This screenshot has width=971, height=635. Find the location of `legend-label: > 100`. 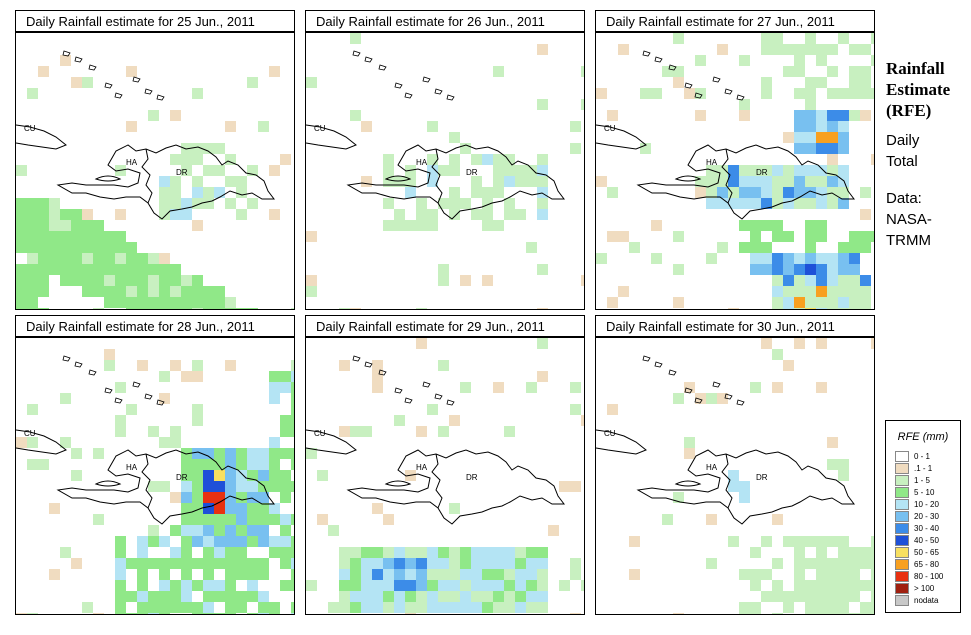

legend-label: > 100 is located at coordinates (924, 588).